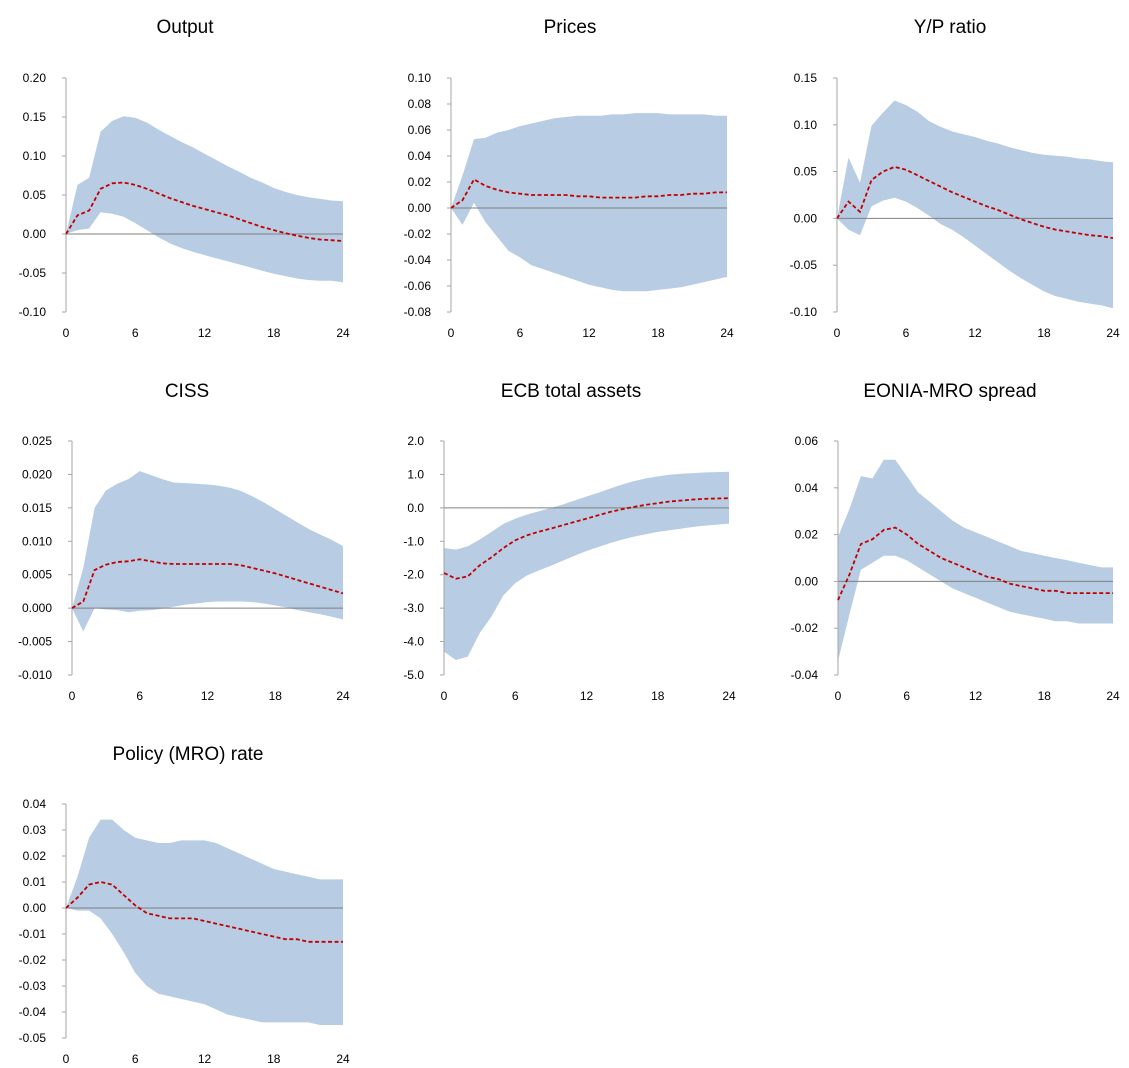 This screenshot has width=1129, height=1068. Describe the element at coordinates (37, 608) in the screenshot. I see `y-tick-label: 0.000` at that location.